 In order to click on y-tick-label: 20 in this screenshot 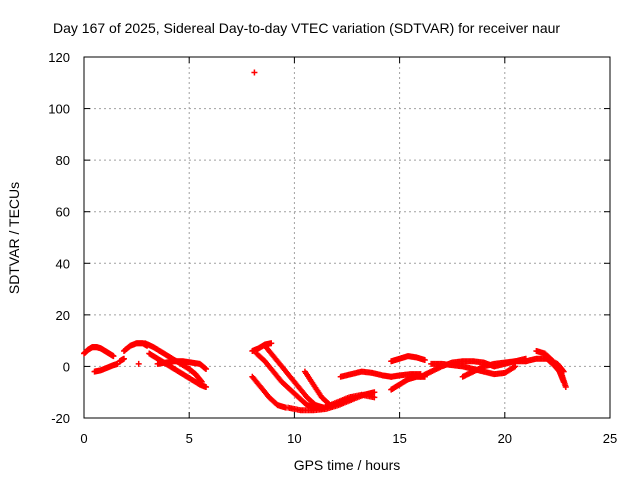, I will do `click(63, 315)`.